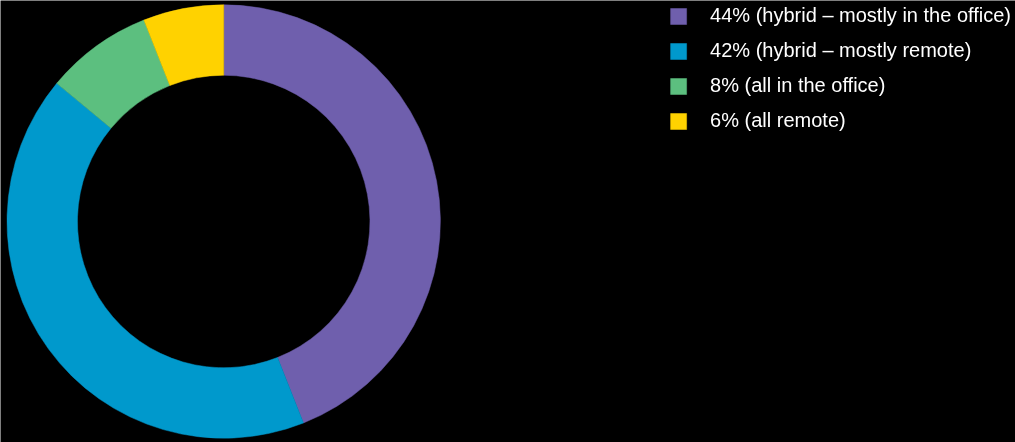 The width and height of the screenshot is (1015, 442). What do you see at coordinates (778, 120) in the screenshot?
I see `legend-label: 6% (all remote)` at bounding box center [778, 120].